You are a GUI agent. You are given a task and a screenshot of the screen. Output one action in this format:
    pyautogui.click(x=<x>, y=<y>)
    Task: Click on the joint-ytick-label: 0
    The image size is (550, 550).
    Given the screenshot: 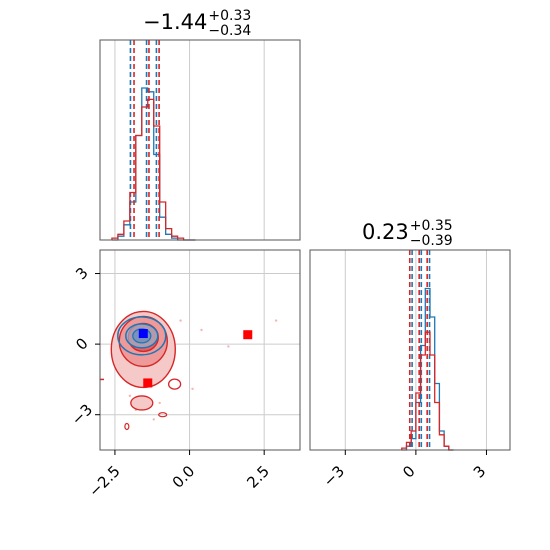 What is the action you would take?
    pyautogui.click(x=81, y=343)
    